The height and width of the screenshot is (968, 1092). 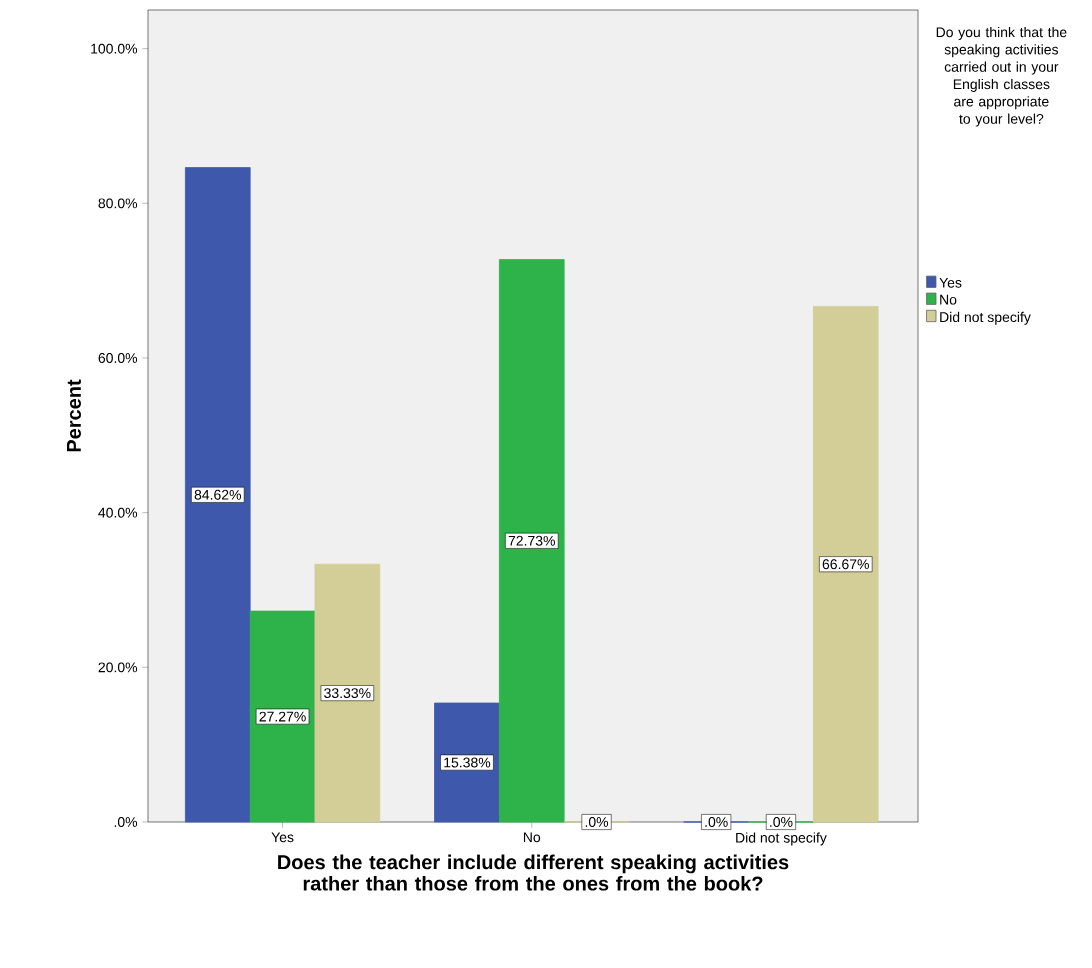 I want to click on data-label: 15.38%, so click(x=467, y=762).